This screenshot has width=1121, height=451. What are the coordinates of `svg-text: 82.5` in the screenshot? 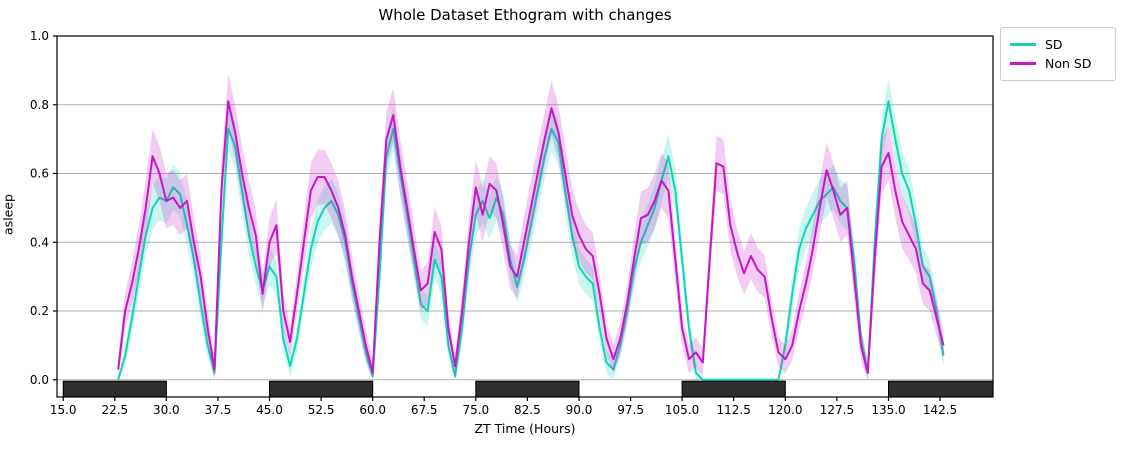 It's located at (527, 410).